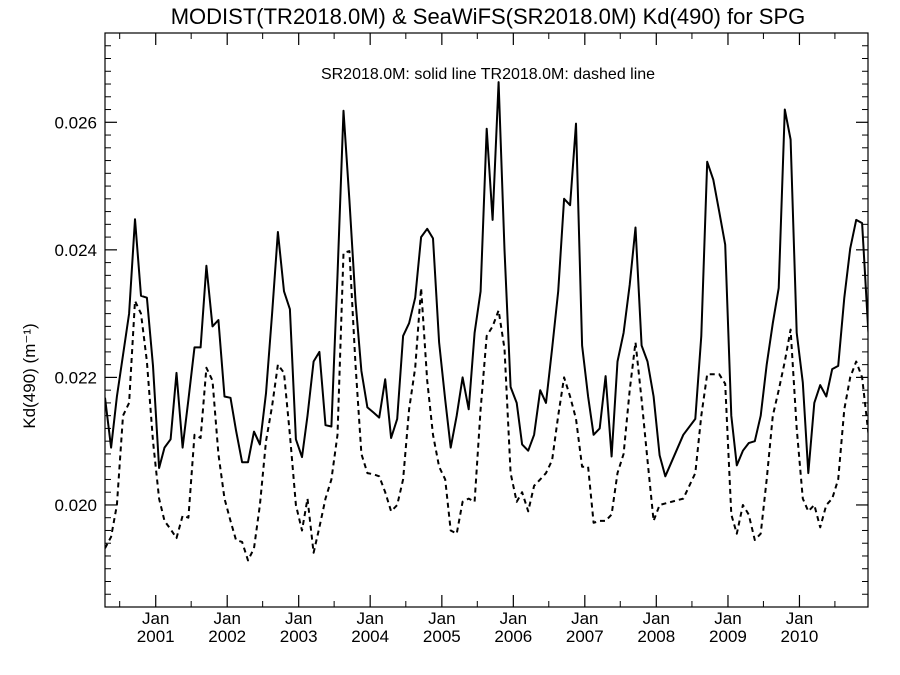 This screenshot has width=900, height=675. What do you see at coordinates (728, 636) in the screenshot?
I see `x-tick-label-year: 2009` at bounding box center [728, 636].